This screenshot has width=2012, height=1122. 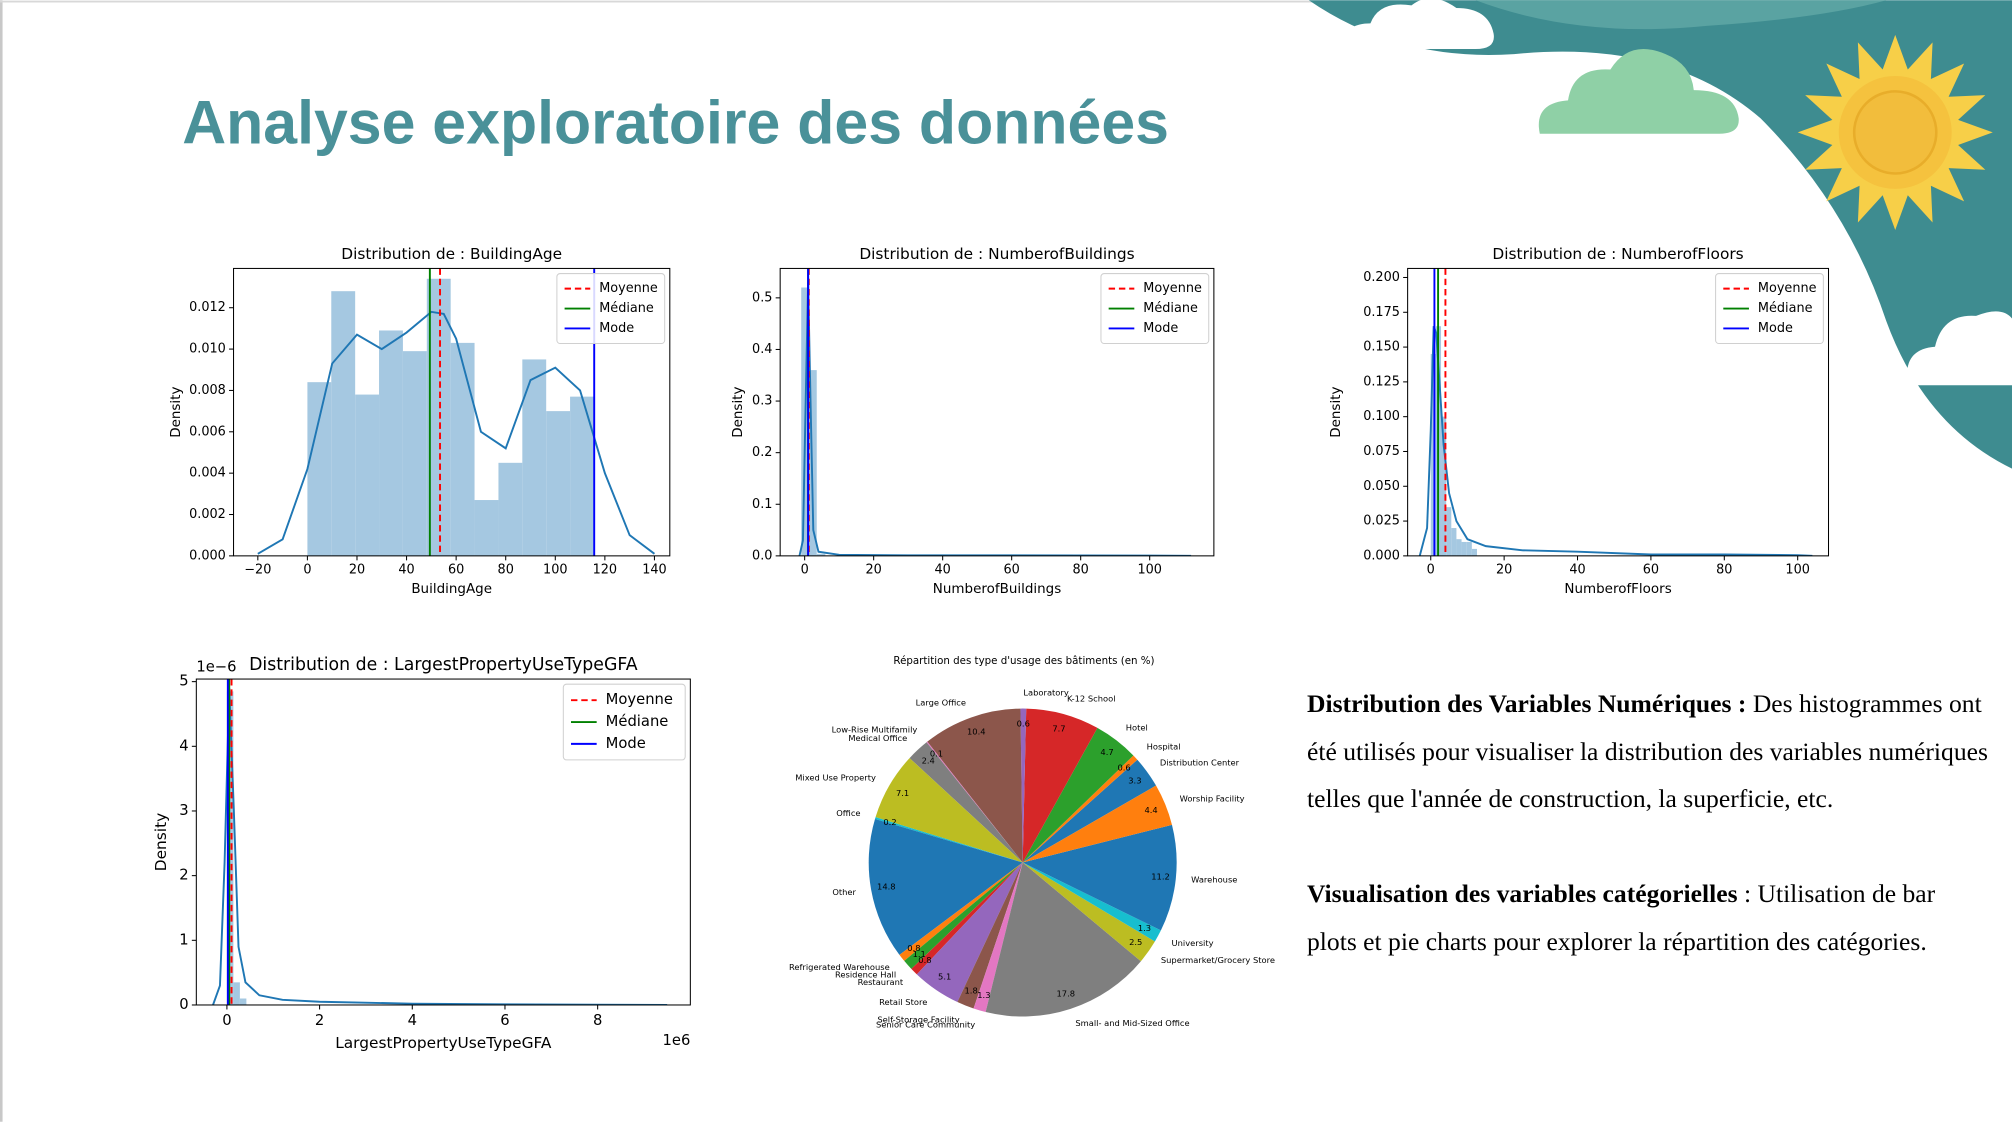 I want to click on y-tick-label: 5, so click(x=183, y=681).